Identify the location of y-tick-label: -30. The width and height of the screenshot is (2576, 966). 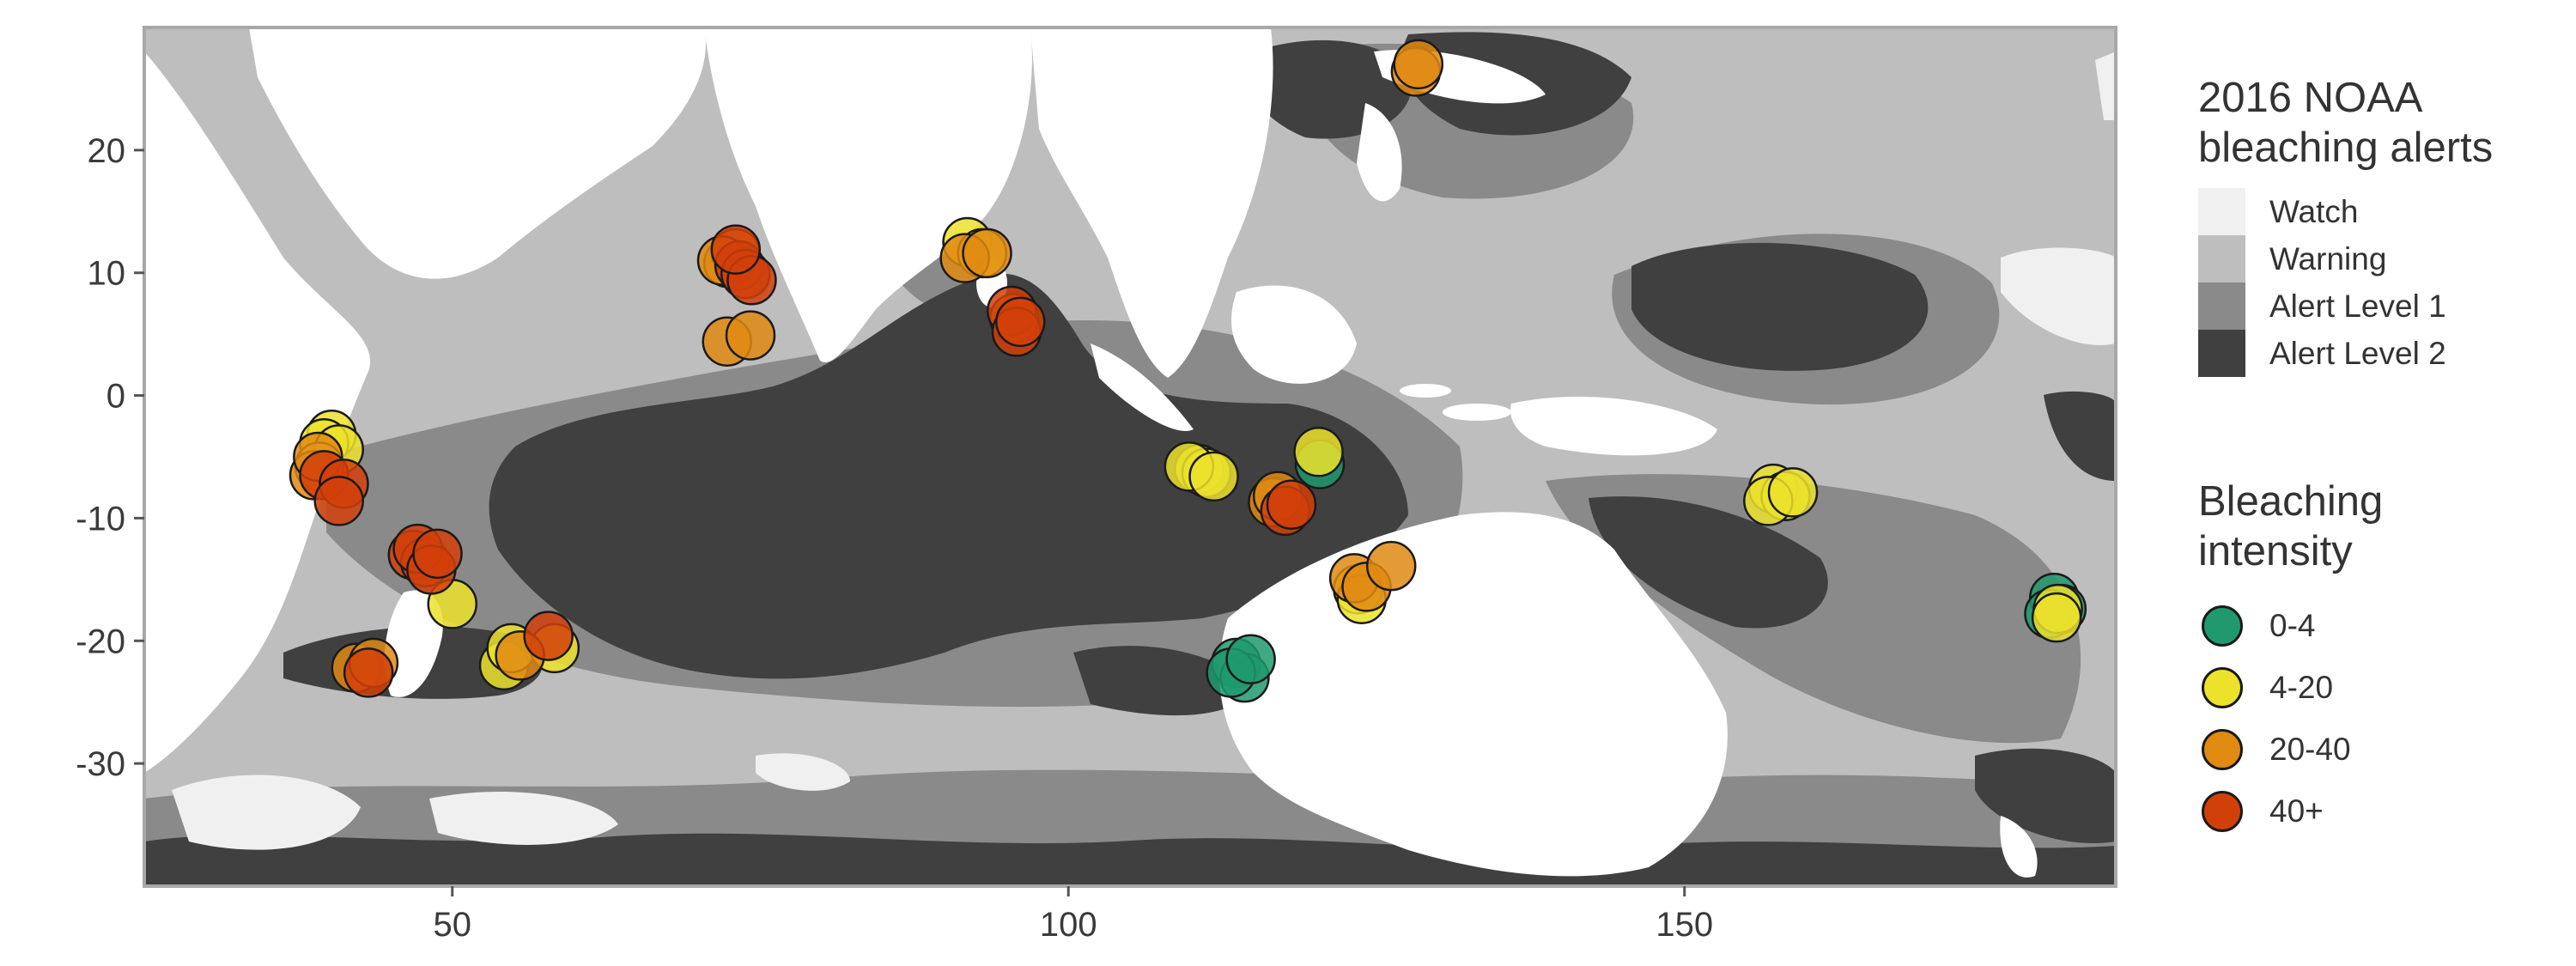
(101, 764).